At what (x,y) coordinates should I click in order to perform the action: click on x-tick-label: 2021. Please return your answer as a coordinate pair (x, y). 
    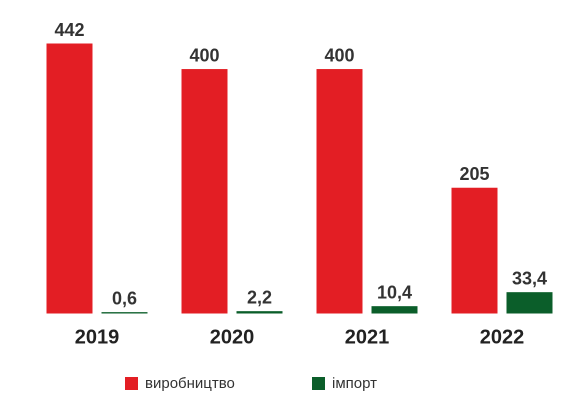
    Looking at the image, I should click on (367, 337).